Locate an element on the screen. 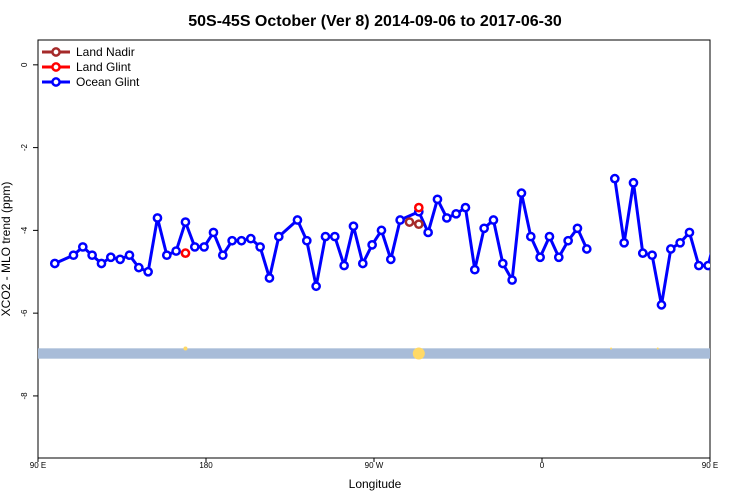  x-axis: 90 E 180 90 W 0 90 E is located at coordinates (374, 464).